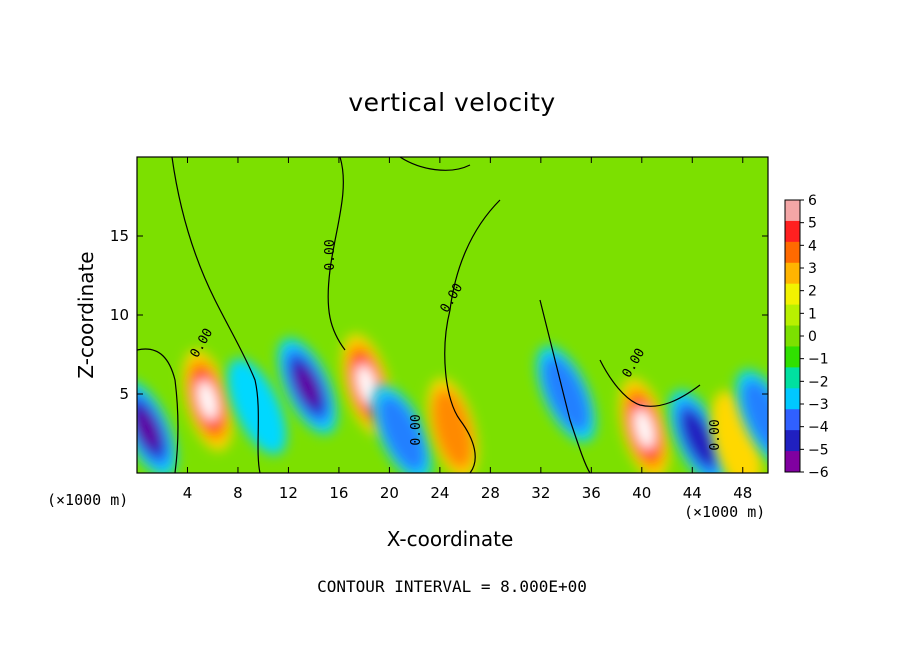 The height and width of the screenshot is (654, 904). What do you see at coordinates (389, 493) in the screenshot?
I see `x-tick-label: 20` at bounding box center [389, 493].